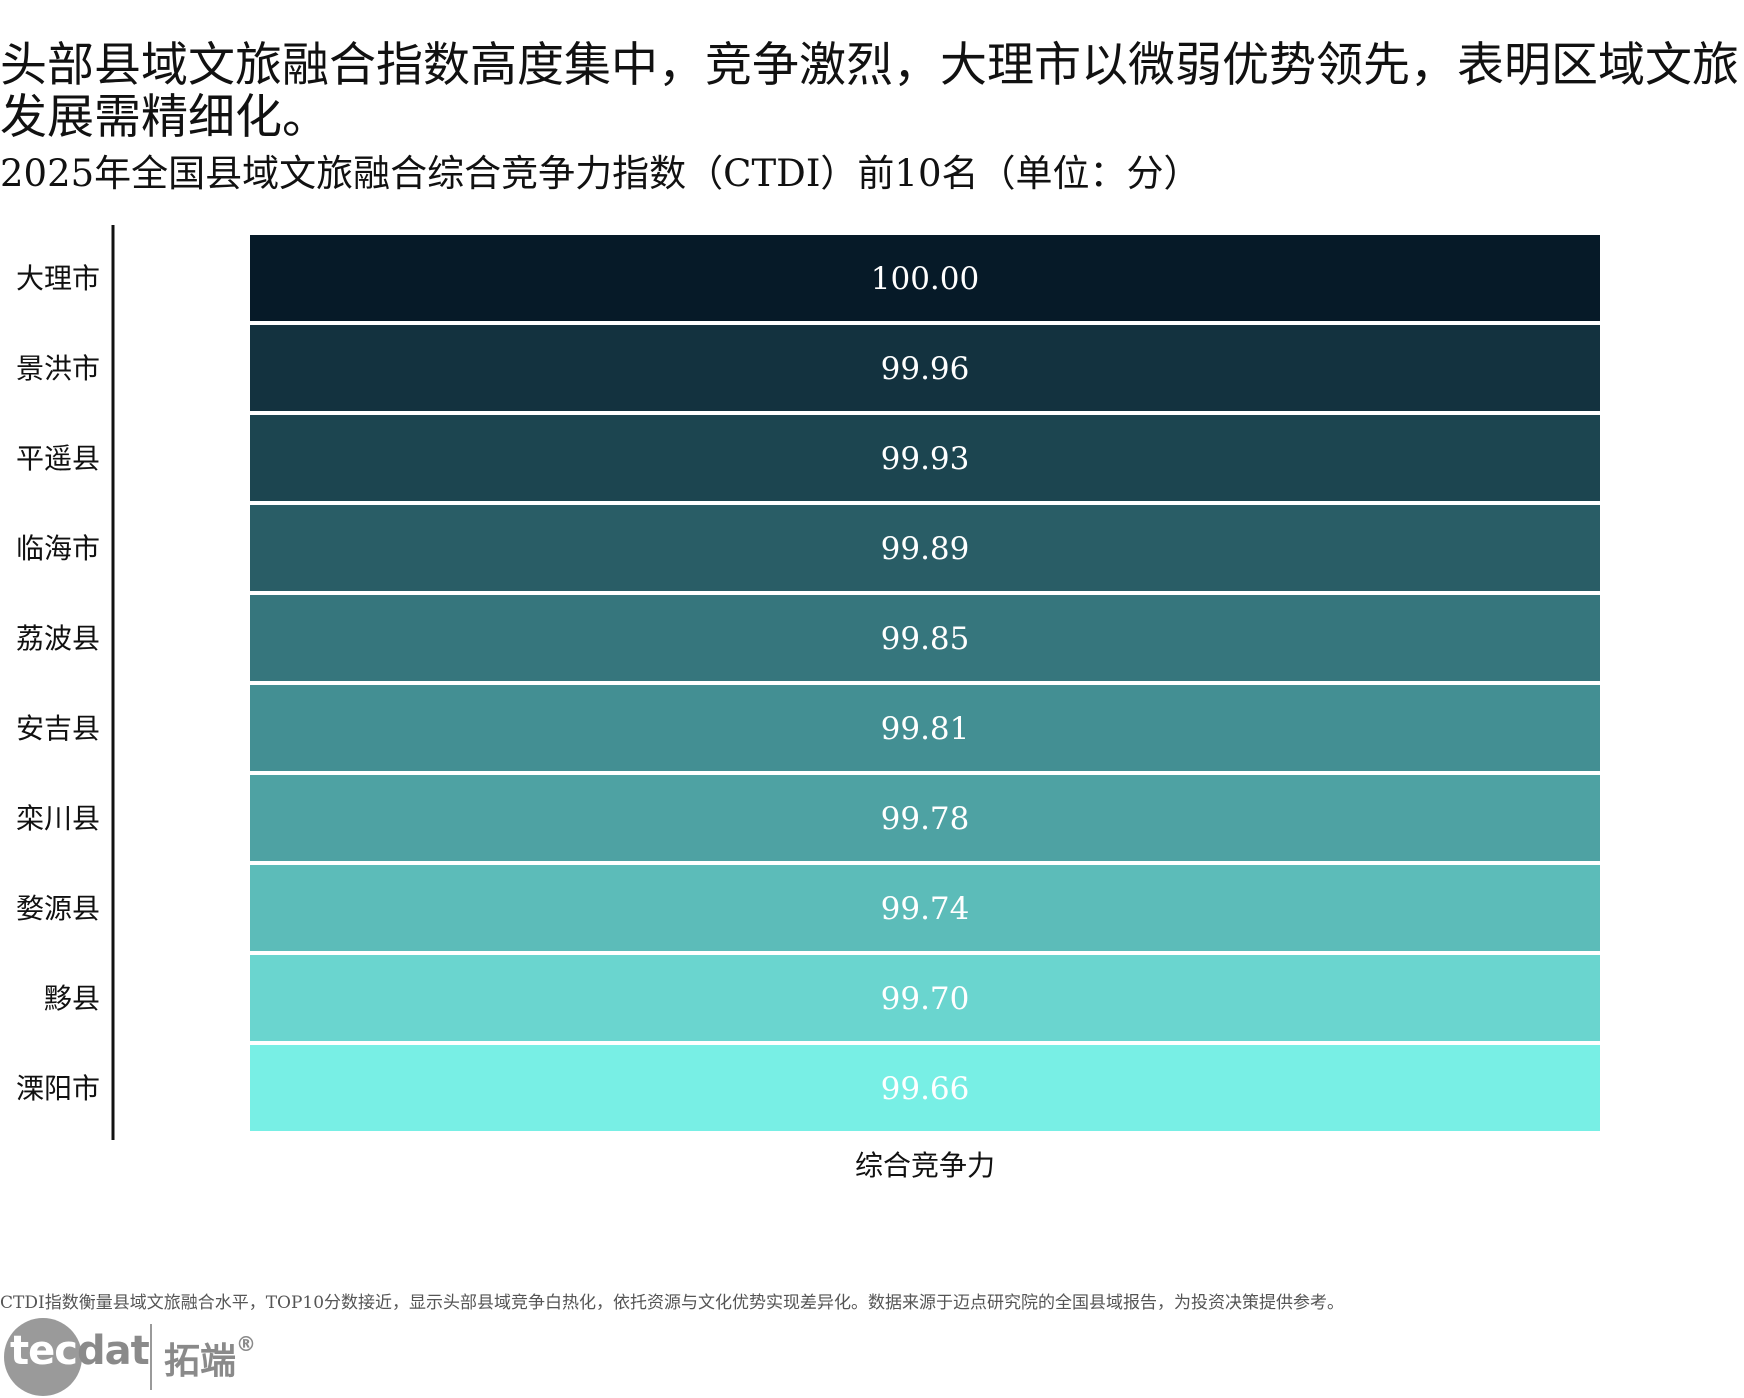 The height and width of the screenshot is (1398, 1744). Describe the element at coordinates (600, 173) in the screenshot. I see `chart-subtitle: 2025年全国县域文旅融合综合竞争力指数（CTDI）前10名（单位：分）` at that location.